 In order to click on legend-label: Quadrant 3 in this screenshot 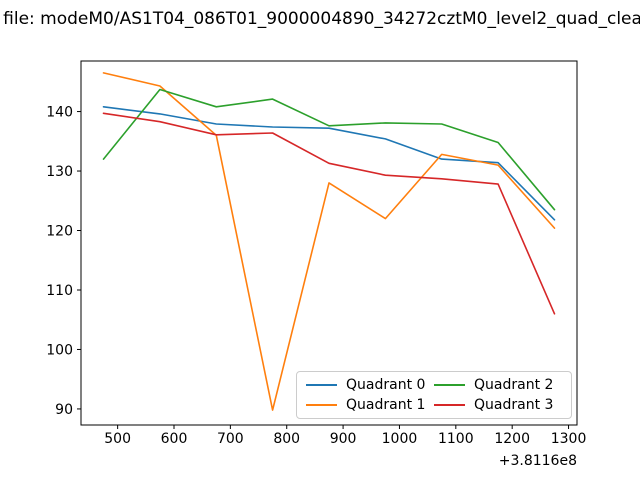, I will do `click(514, 405)`.